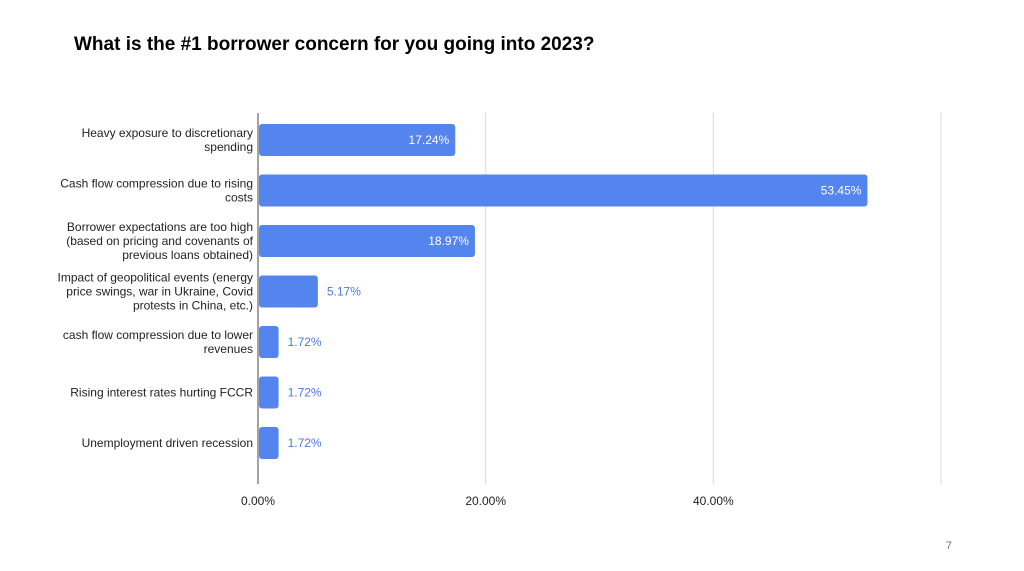 The width and height of the screenshot is (1024, 571). I want to click on x-tick-label: 0.00%, so click(258, 501).